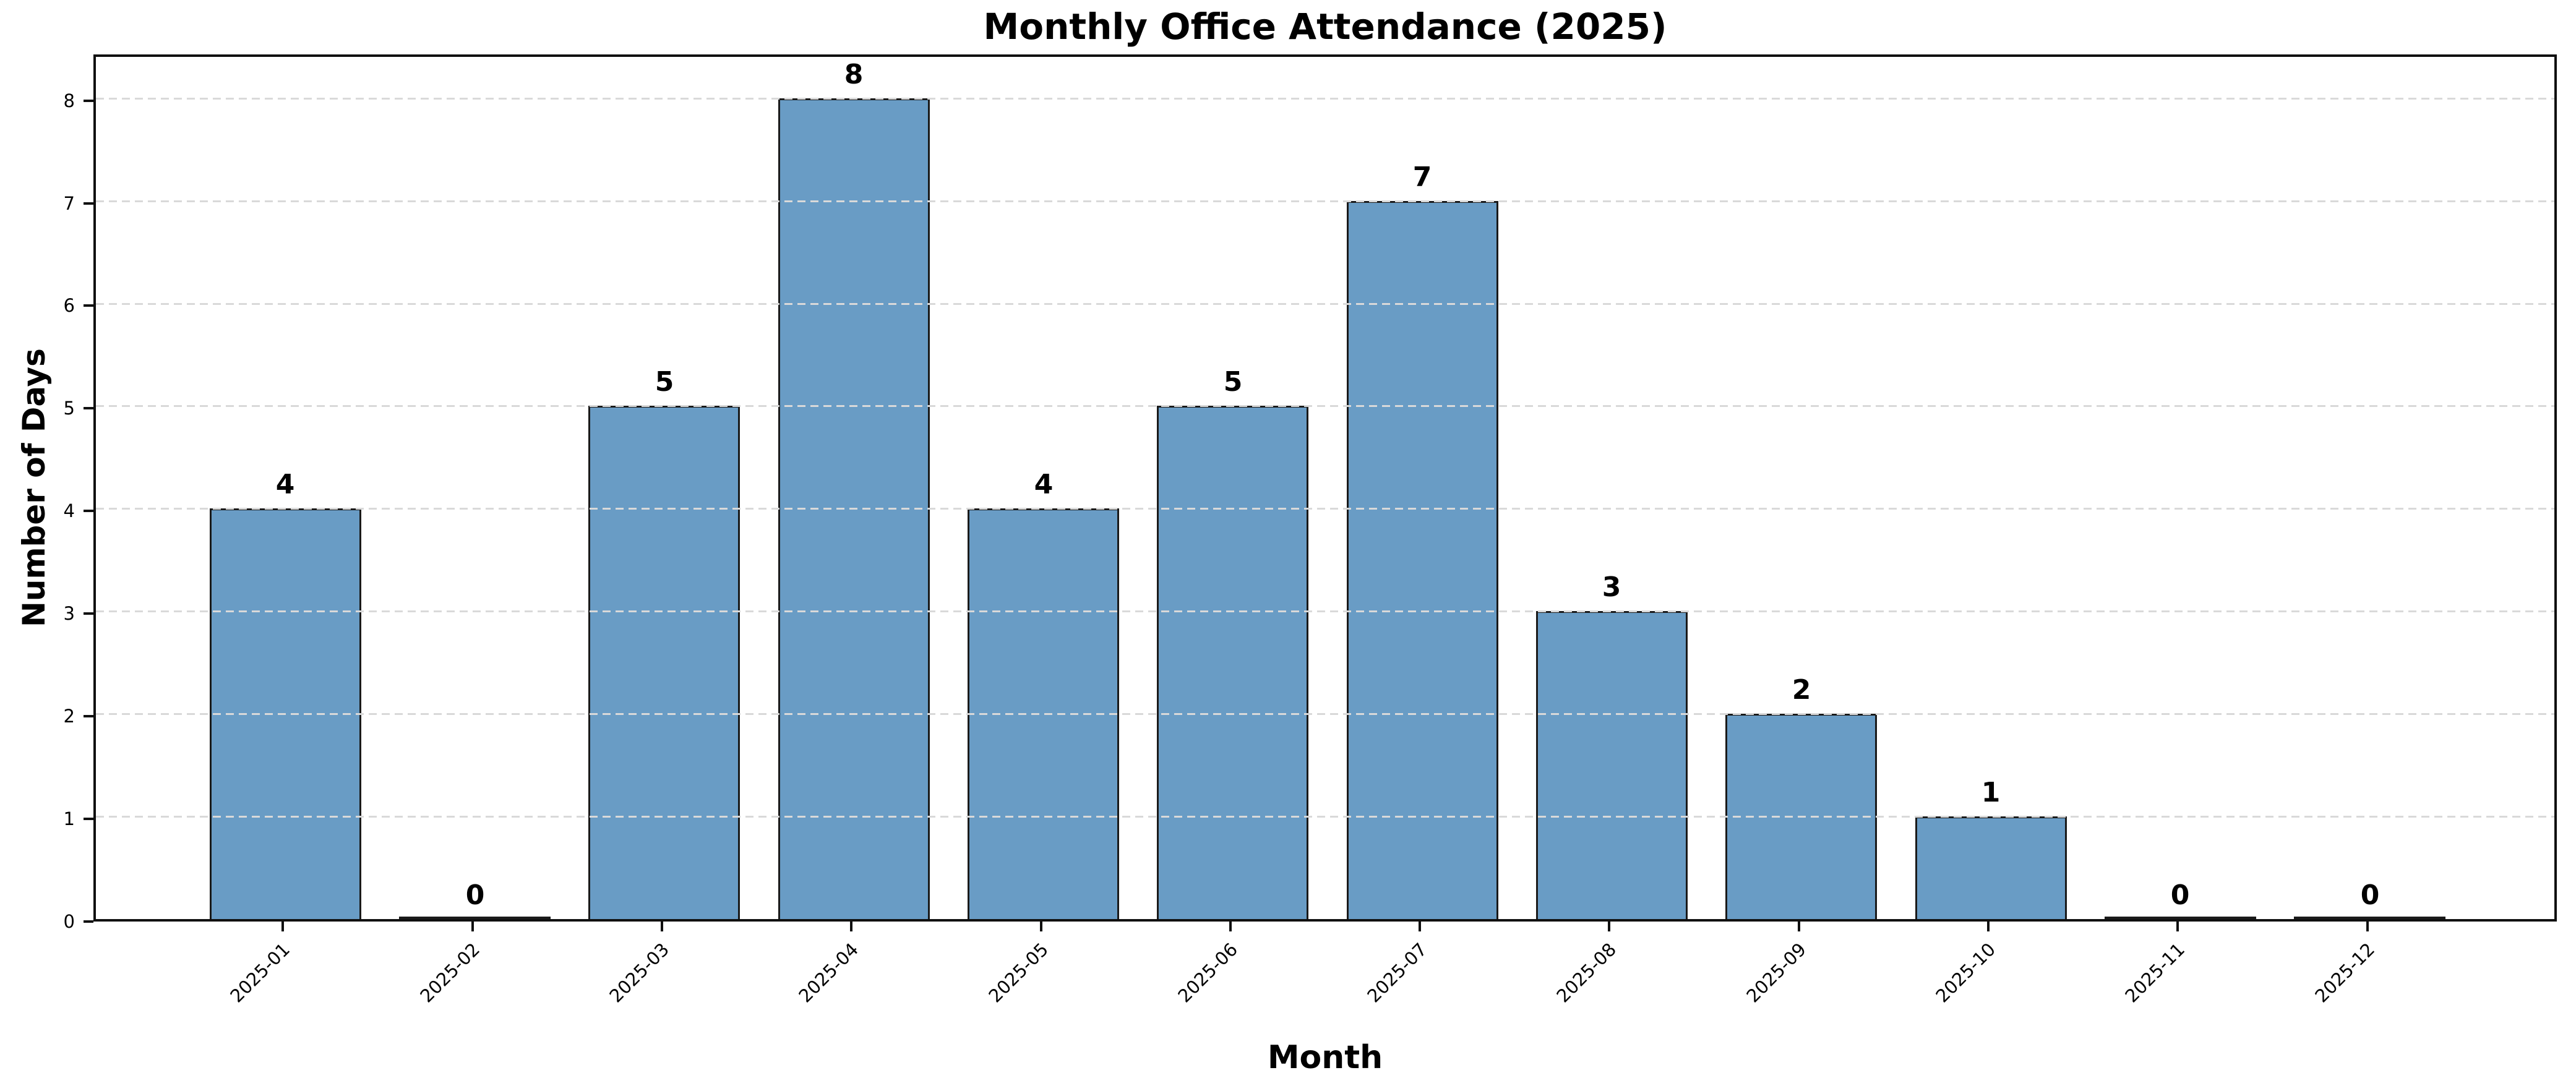  I want to click on y-tick-label: 2, so click(69, 717).